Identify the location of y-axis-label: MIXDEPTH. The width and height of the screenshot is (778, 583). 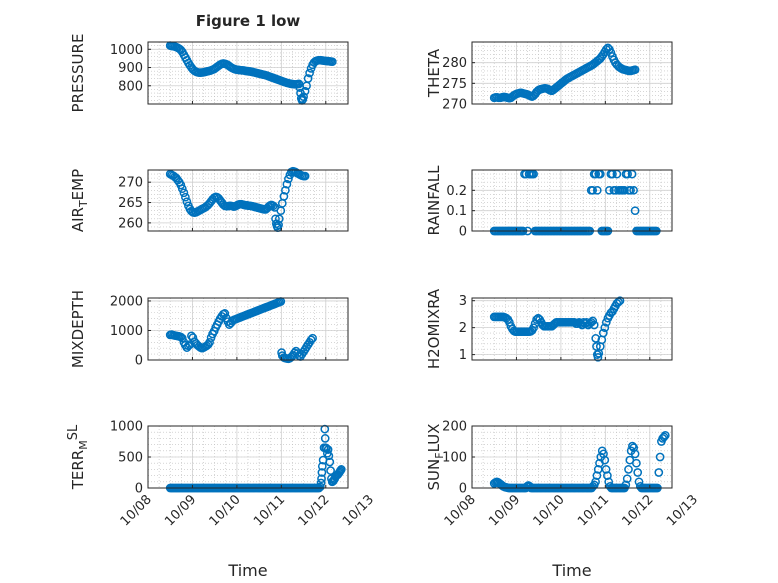
(78, 329).